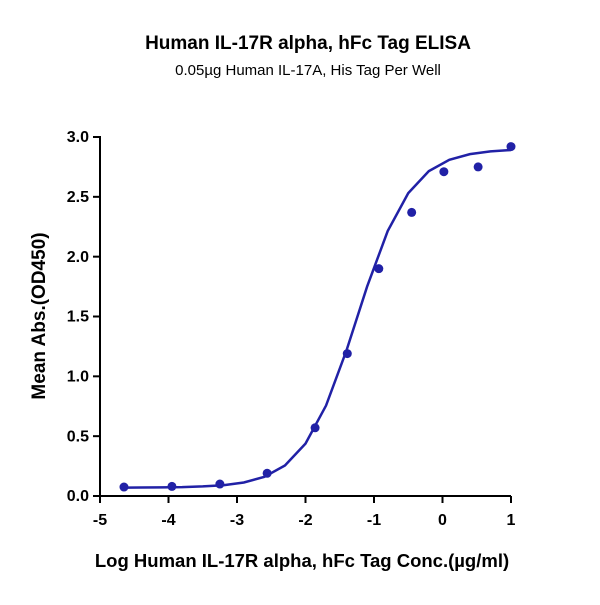 Image resolution: width=600 pixels, height=605 pixels. What do you see at coordinates (374, 520) in the screenshot?
I see `x-tick-label: -1` at bounding box center [374, 520].